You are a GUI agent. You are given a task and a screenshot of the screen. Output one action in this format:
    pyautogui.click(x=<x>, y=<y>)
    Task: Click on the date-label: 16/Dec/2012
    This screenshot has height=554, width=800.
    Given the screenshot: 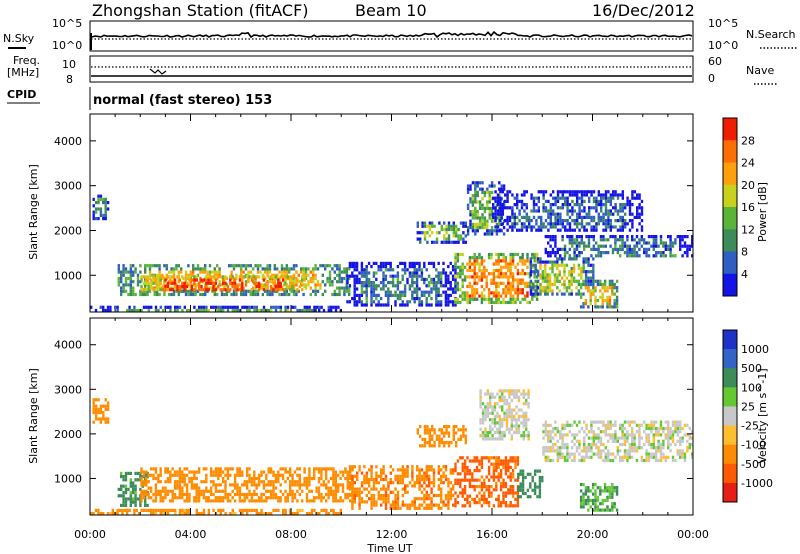 What is the action you would take?
    pyautogui.click(x=643, y=10)
    